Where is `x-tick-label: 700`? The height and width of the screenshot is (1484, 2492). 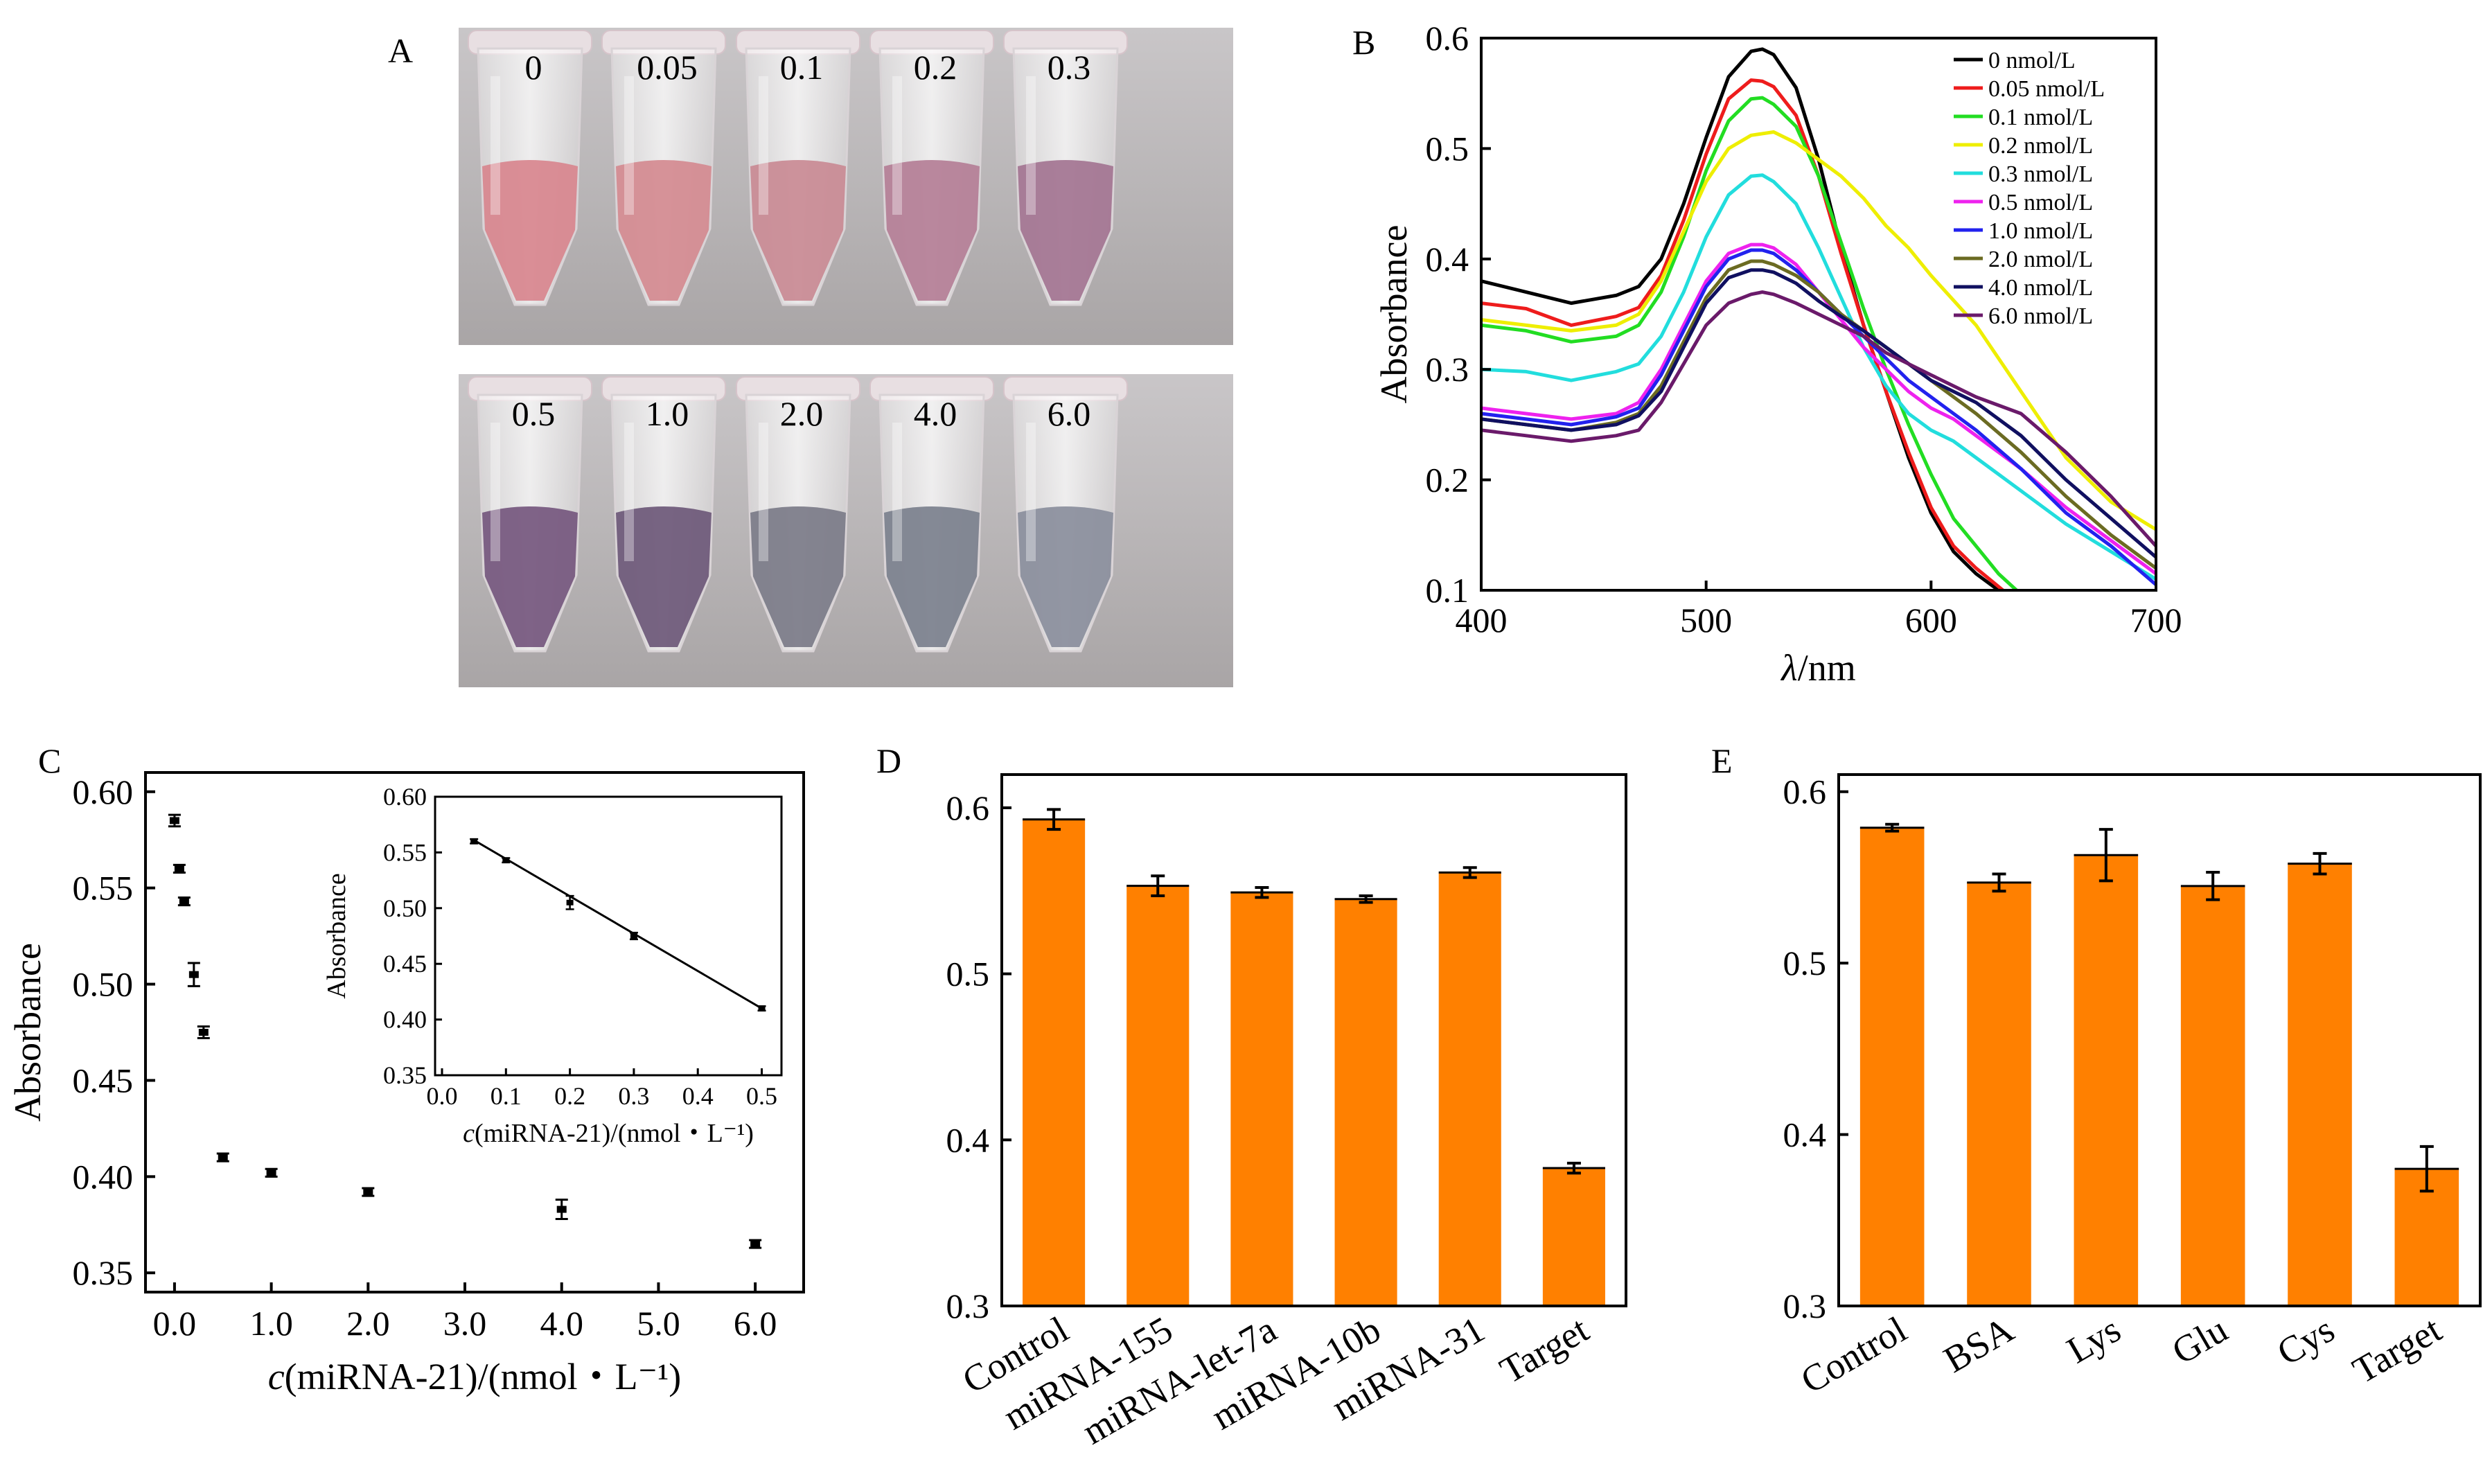
x-tick-label: 700 is located at coordinates (2156, 620).